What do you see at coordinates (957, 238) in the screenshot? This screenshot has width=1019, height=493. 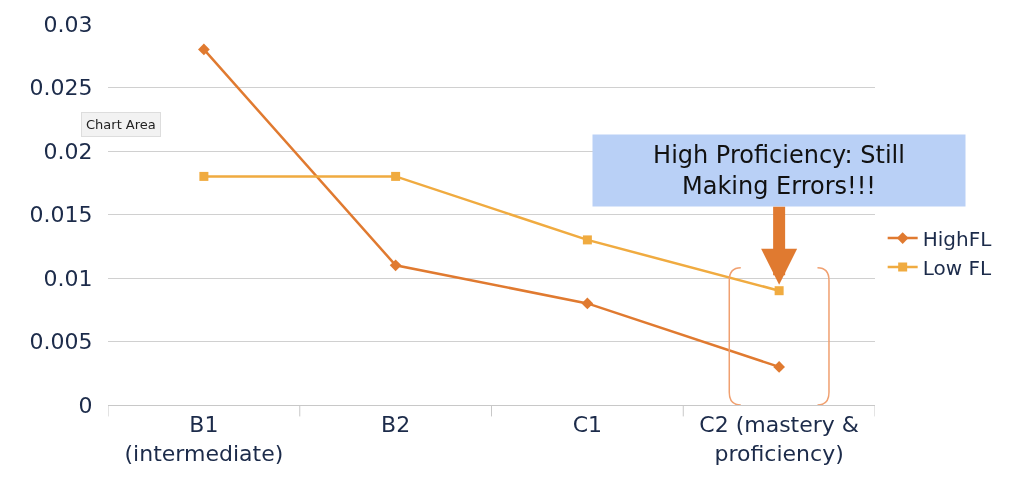 I see `legend-label: HighFL` at bounding box center [957, 238].